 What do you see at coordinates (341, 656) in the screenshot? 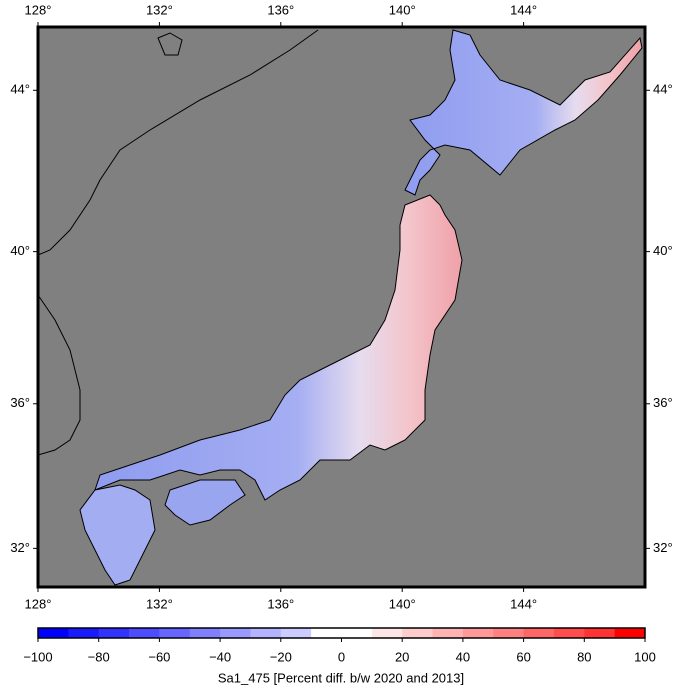
I see `colorbar-tick-label: 0` at bounding box center [341, 656].